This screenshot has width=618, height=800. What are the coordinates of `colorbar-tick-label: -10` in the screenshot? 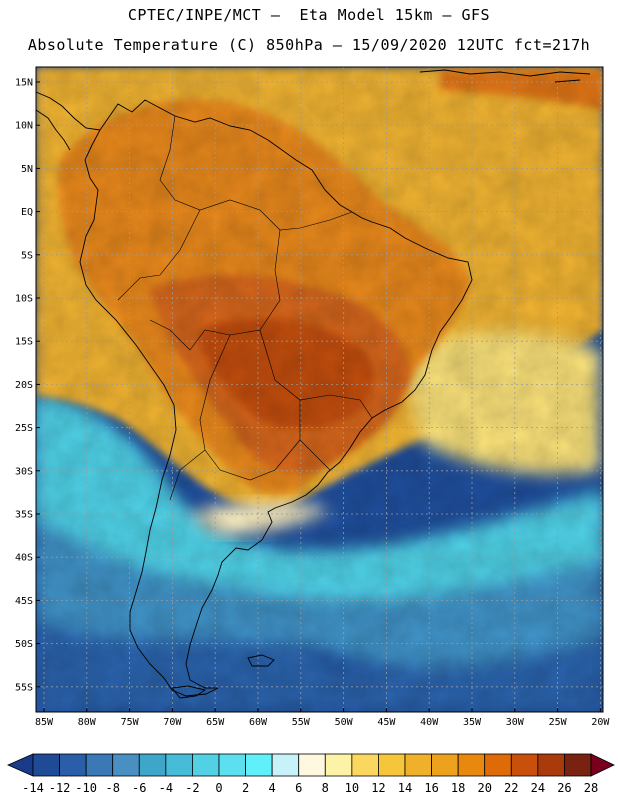 It's located at (86, 788).